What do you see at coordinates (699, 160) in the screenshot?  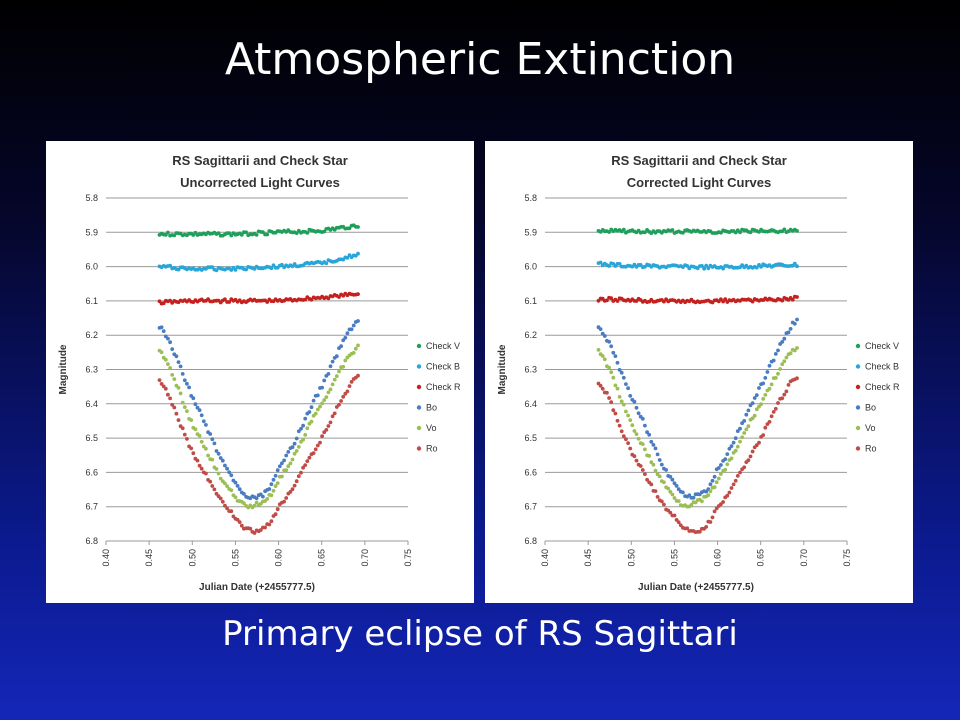 I see `chart-title: RS Sagittarii and Check Star` at bounding box center [699, 160].